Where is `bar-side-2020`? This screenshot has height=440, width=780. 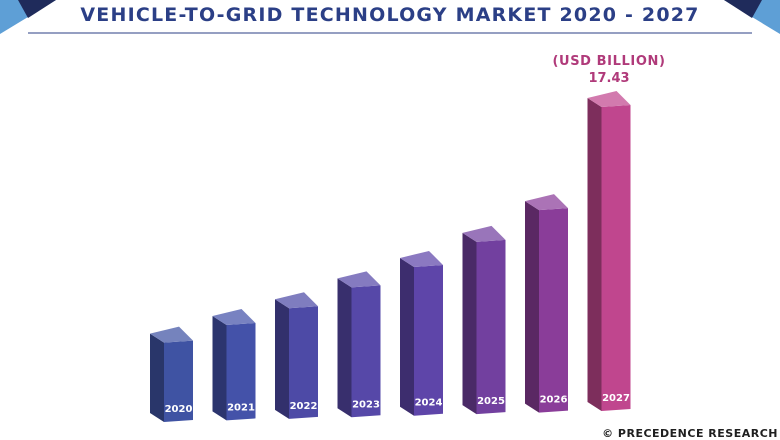 bar-side-2020 is located at coordinates (157, 377).